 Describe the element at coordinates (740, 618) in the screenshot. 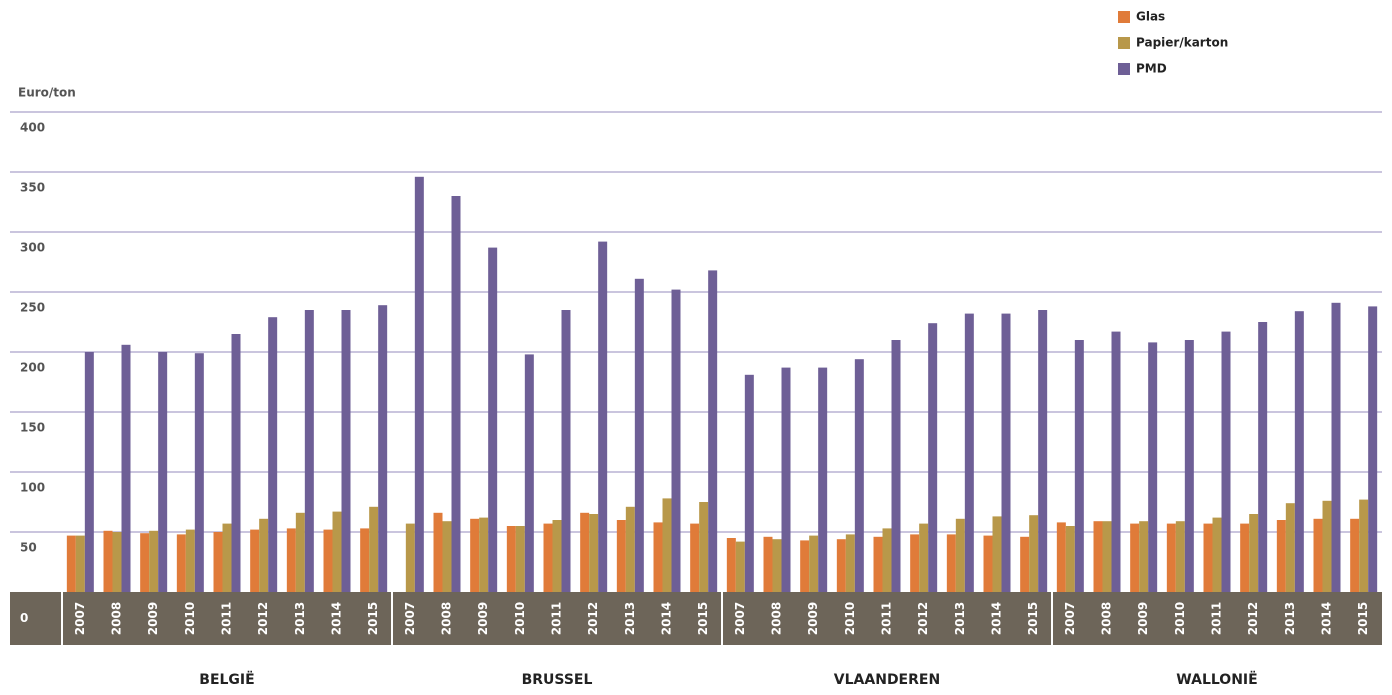

I see `x-tick-label: 2007` at that location.